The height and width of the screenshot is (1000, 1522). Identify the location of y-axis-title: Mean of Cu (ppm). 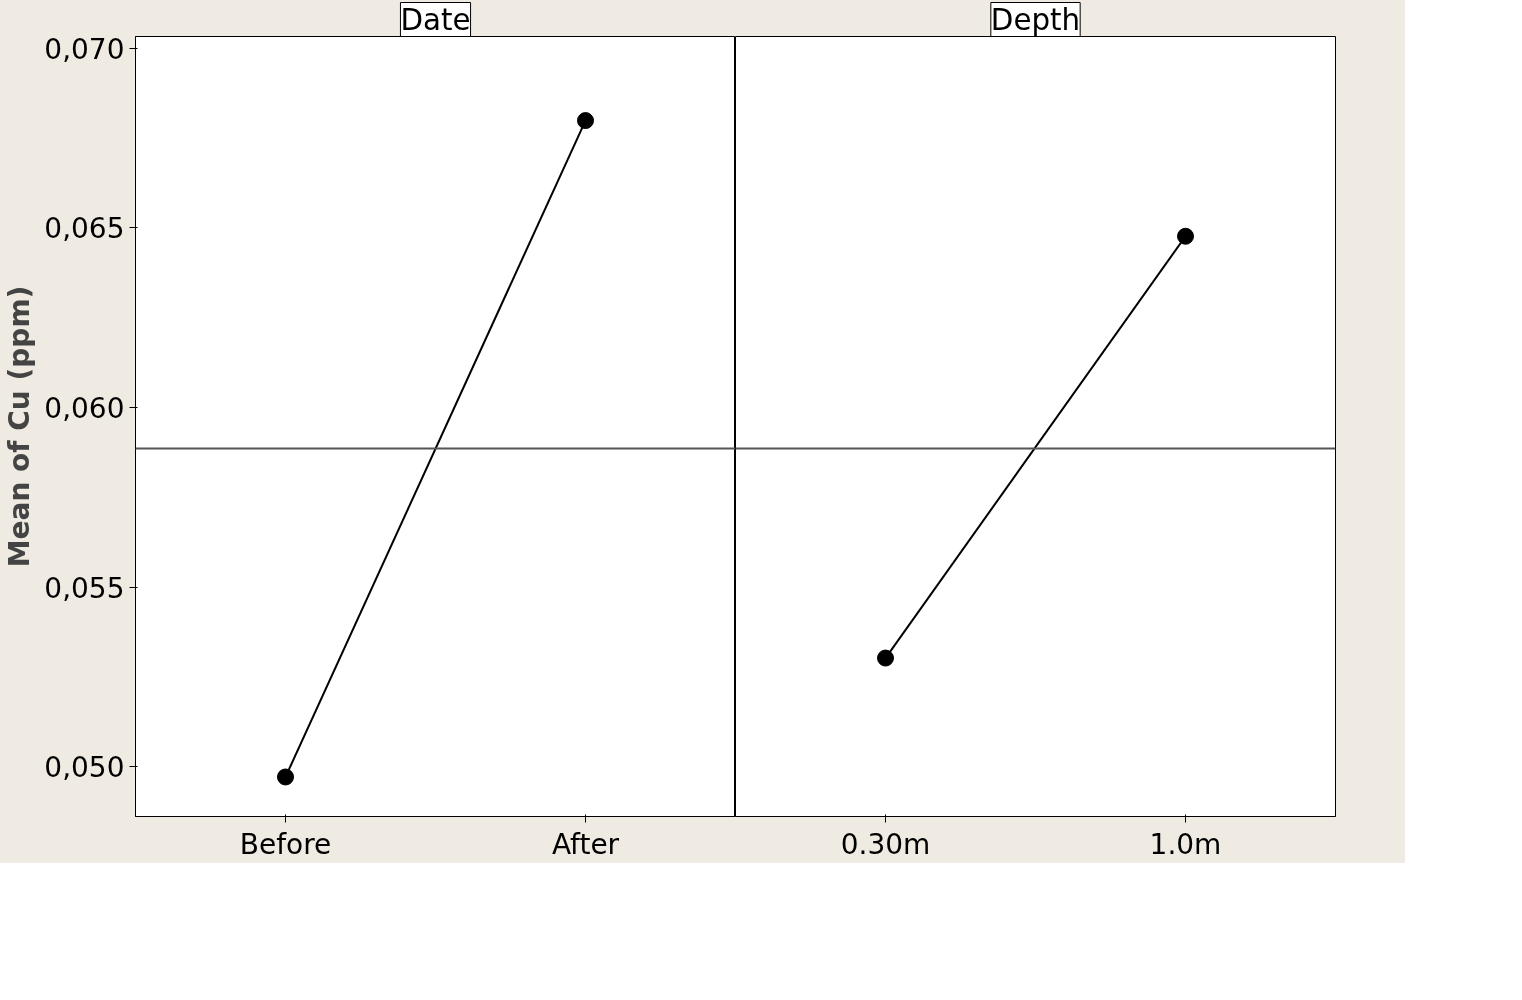
(20, 426).